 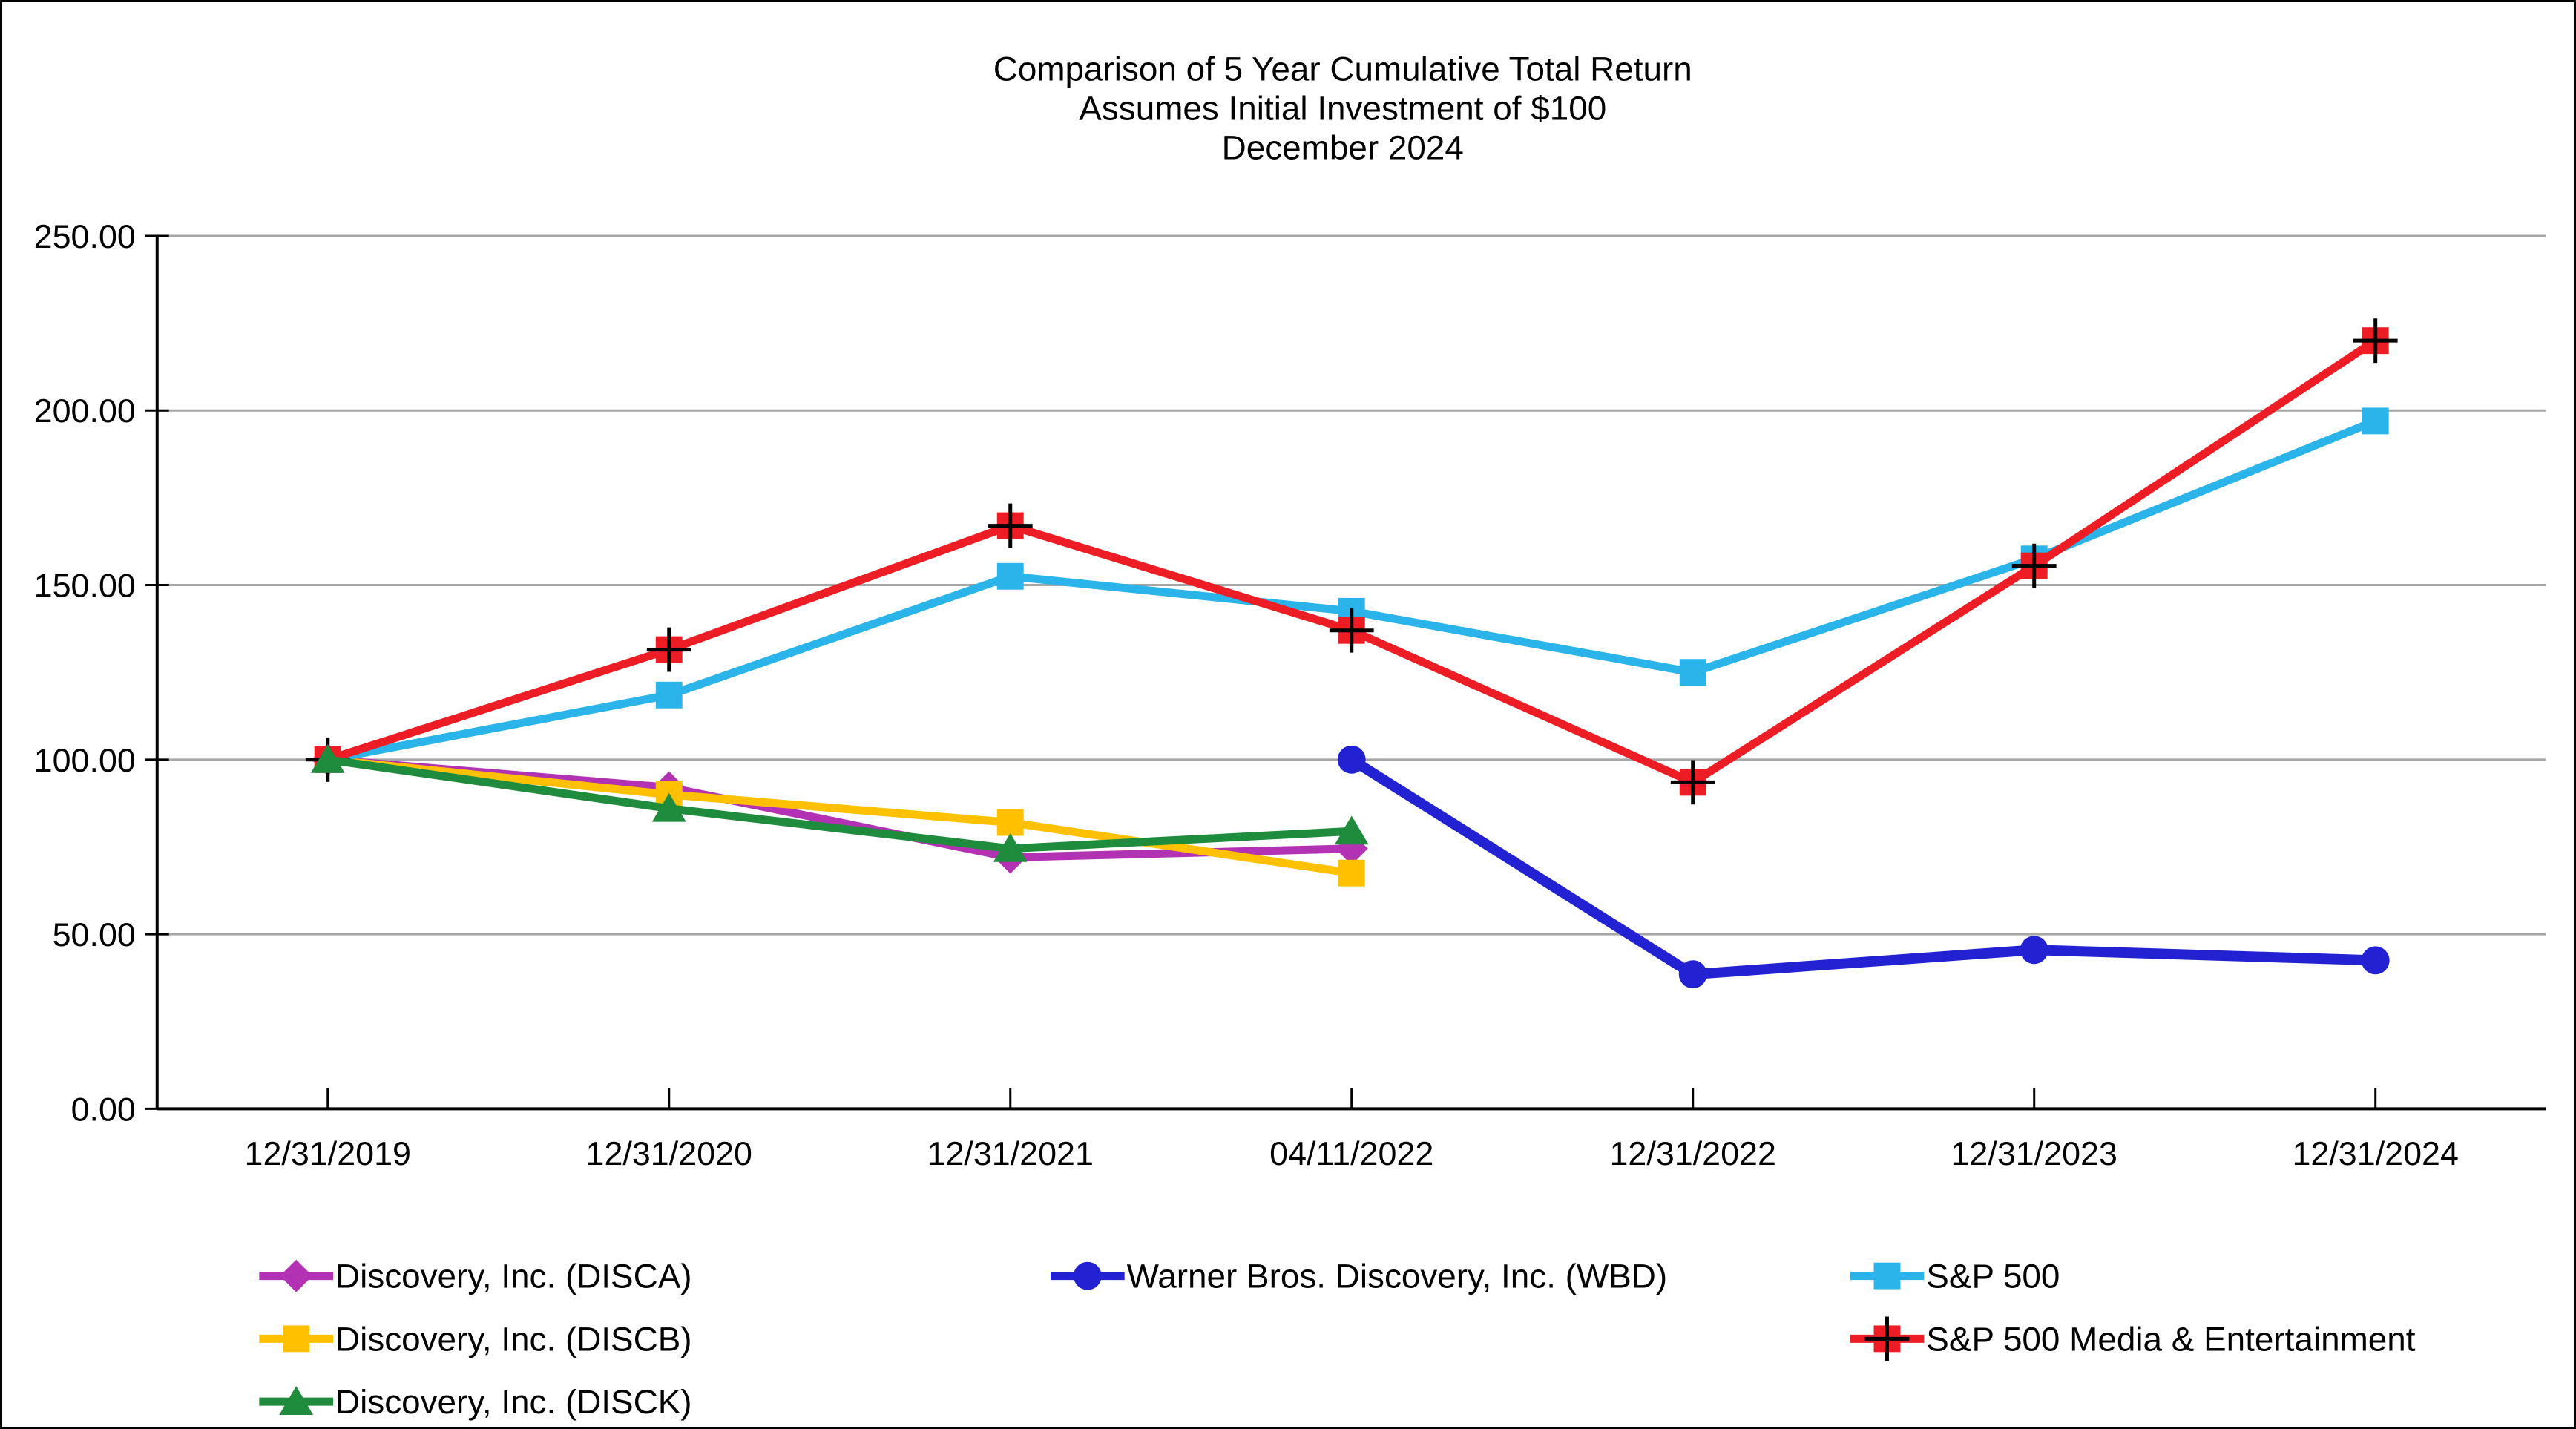 I want to click on series-wbd, so click(x=1863, y=867).